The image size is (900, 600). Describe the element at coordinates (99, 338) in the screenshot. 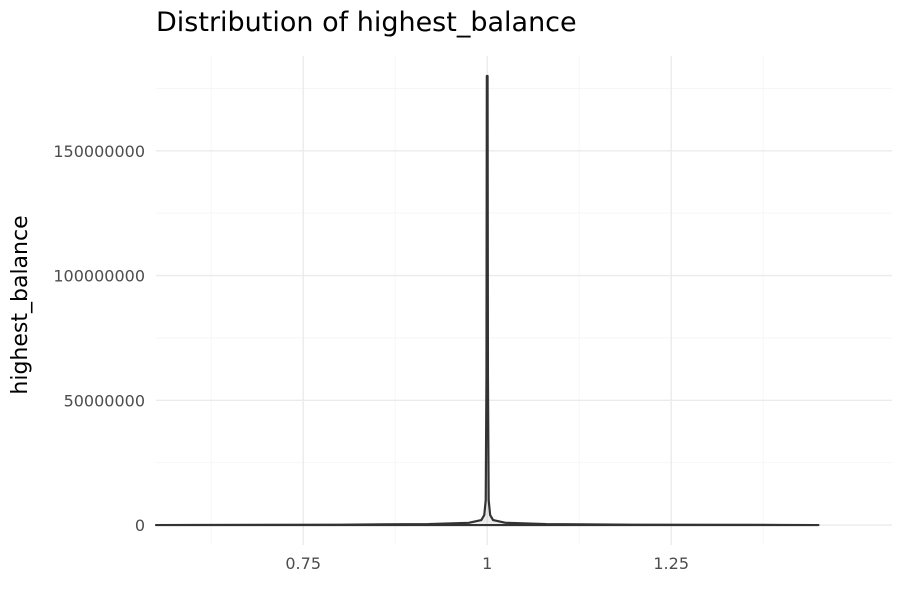

I see `y-tick-labels: 0 50000000 100000000 150000000` at that location.